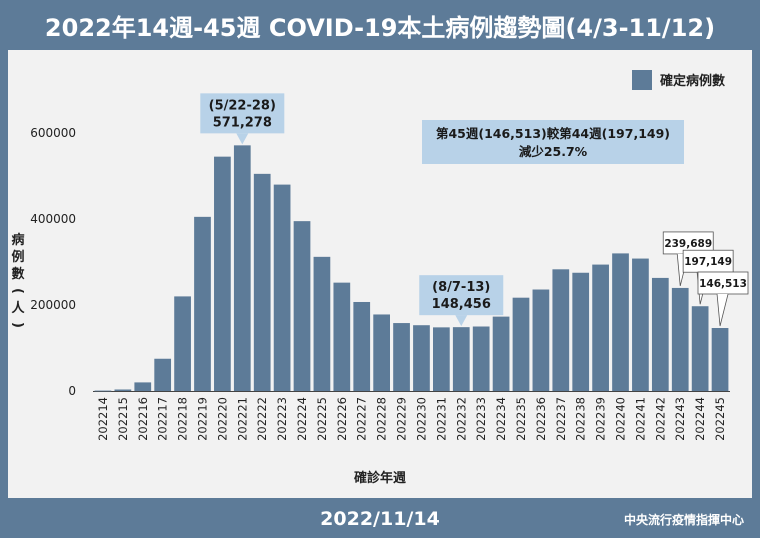 The height and width of the screenshot is (538, 760). I want to click on callout-text: (8/7-13), so click(461, 287).